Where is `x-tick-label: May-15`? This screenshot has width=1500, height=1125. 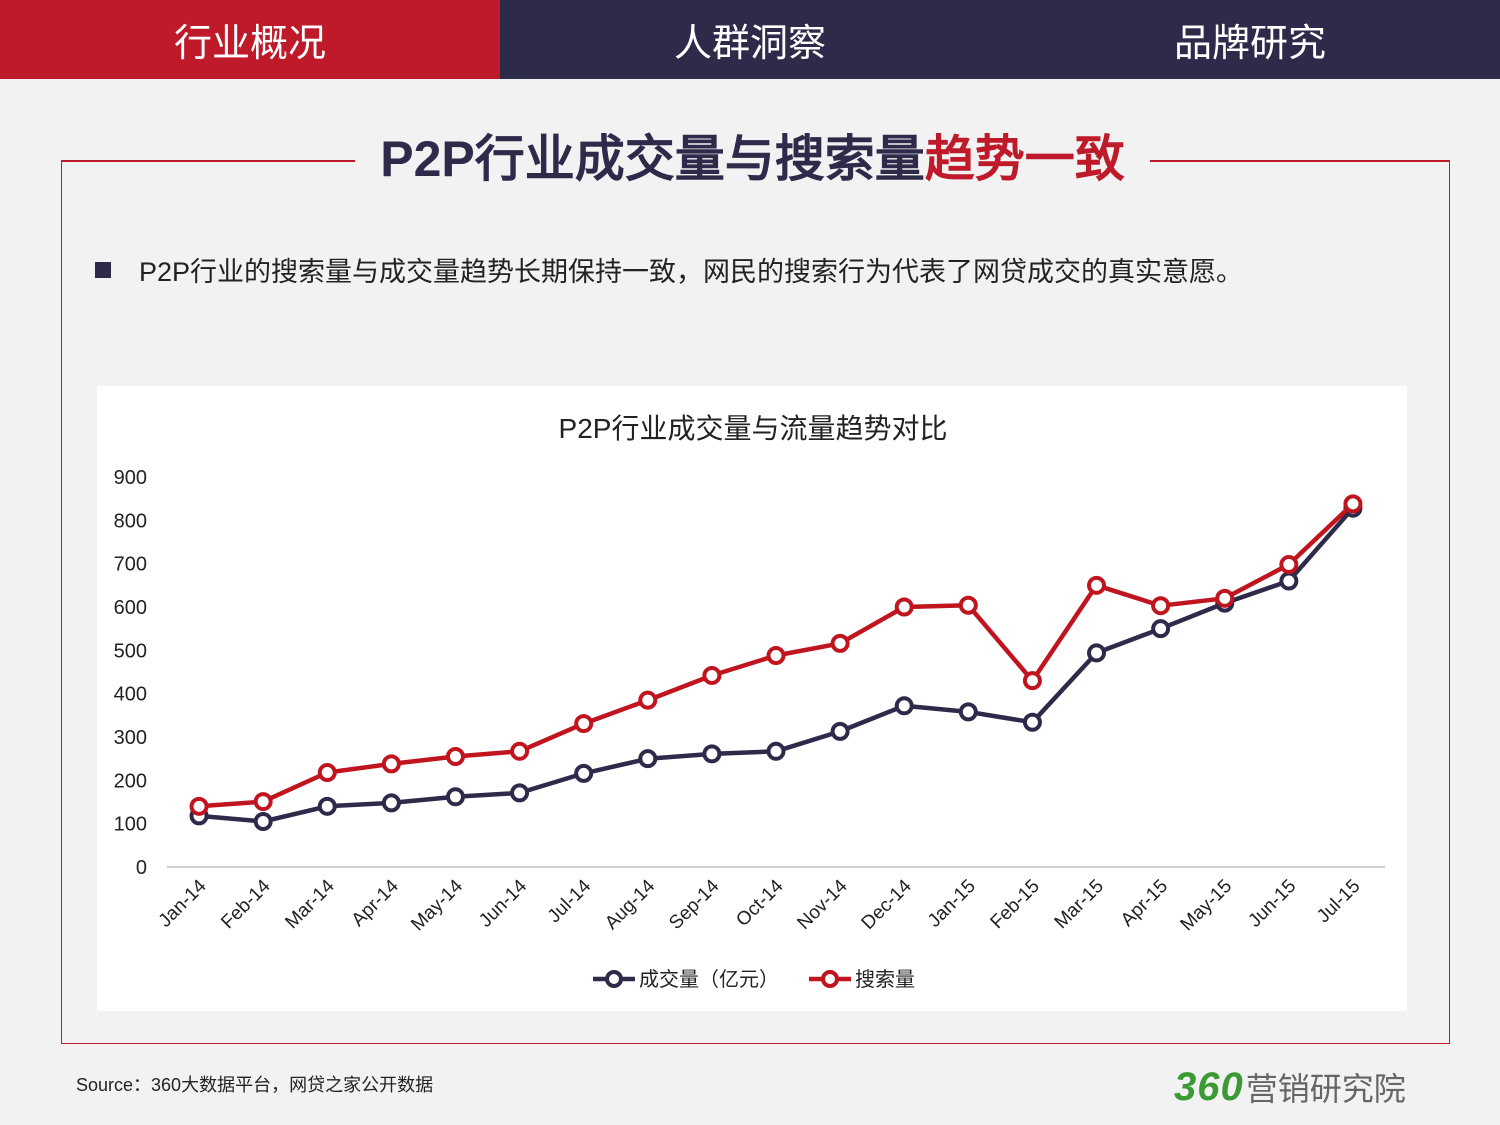 x-tick-label: May-15 is located at coordinates (1207, 906).